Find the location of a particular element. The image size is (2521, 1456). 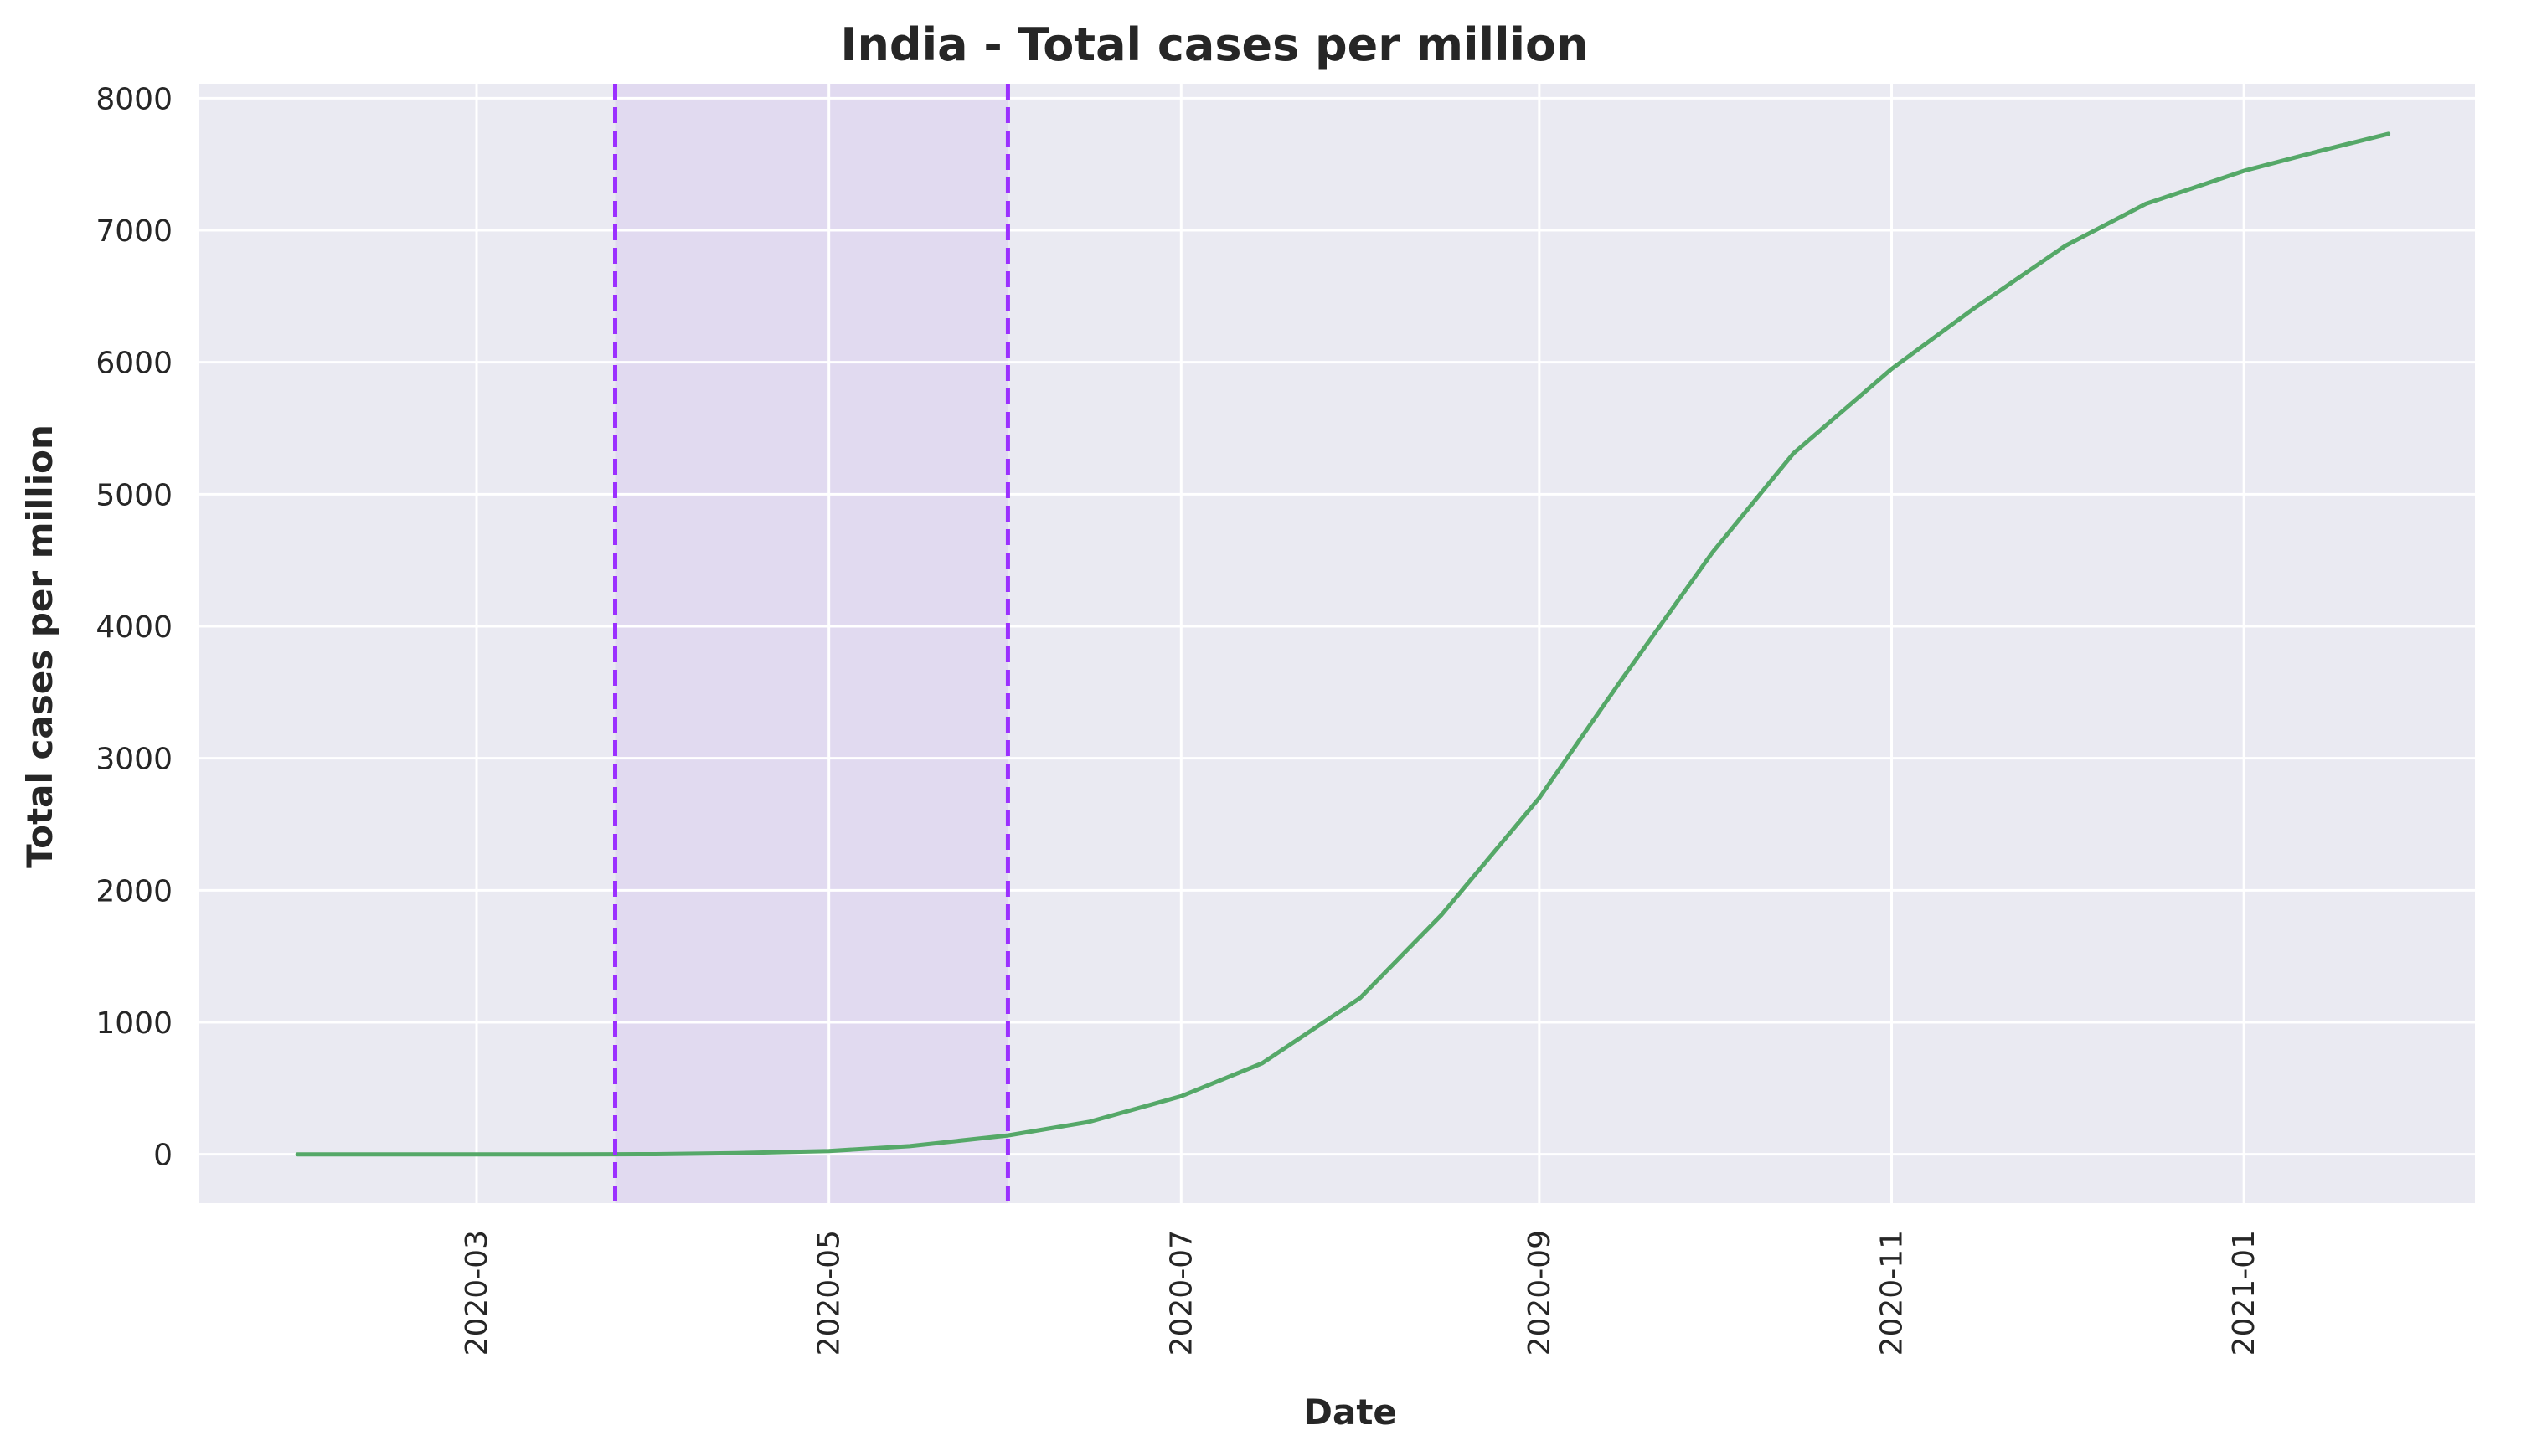

shaded-span is located at coordinates (811, 643).